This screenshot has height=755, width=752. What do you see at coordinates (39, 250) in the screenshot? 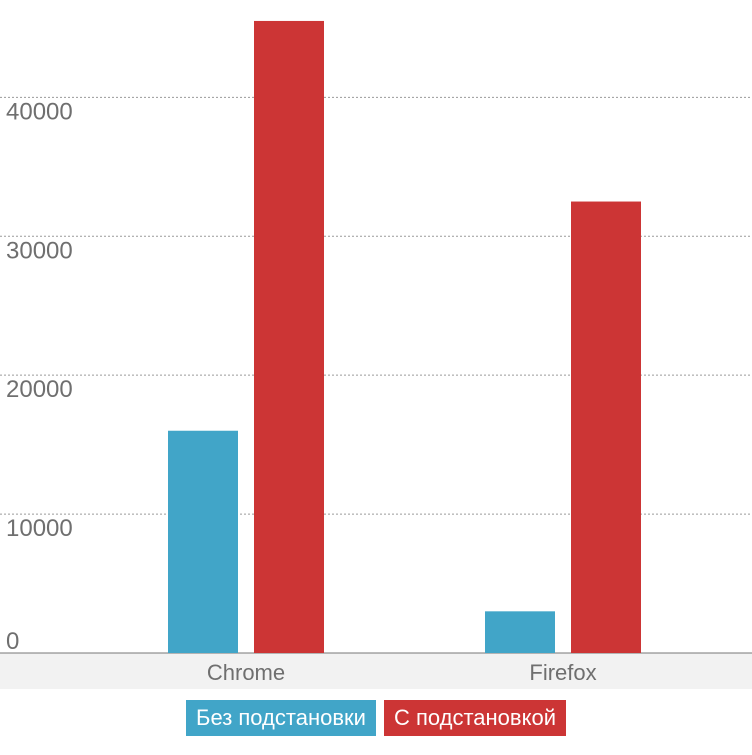
I see `y-tick-label: 30000` at bounding box center [39, 250].